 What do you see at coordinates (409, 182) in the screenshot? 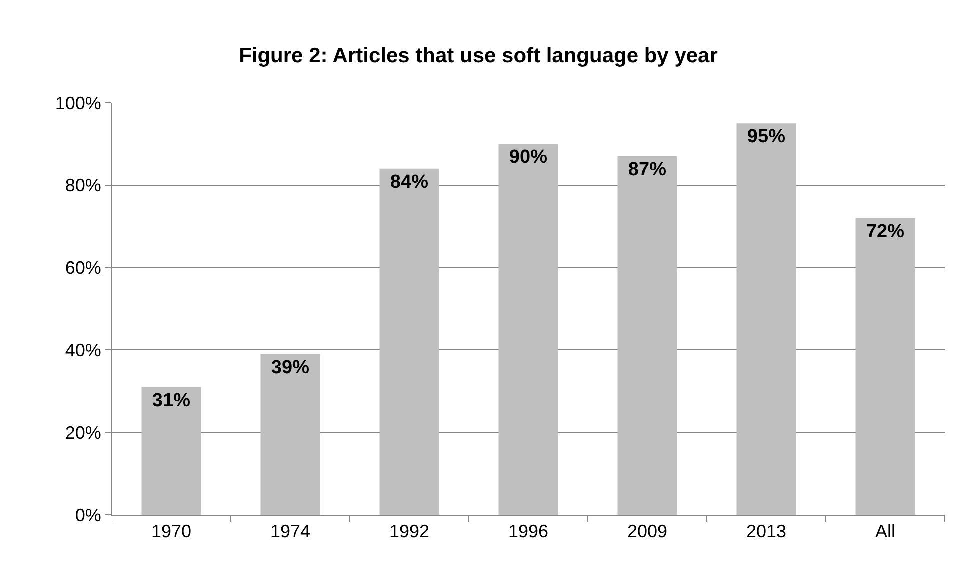
I see `data-label: 84%` at bounding box center [409, 182].